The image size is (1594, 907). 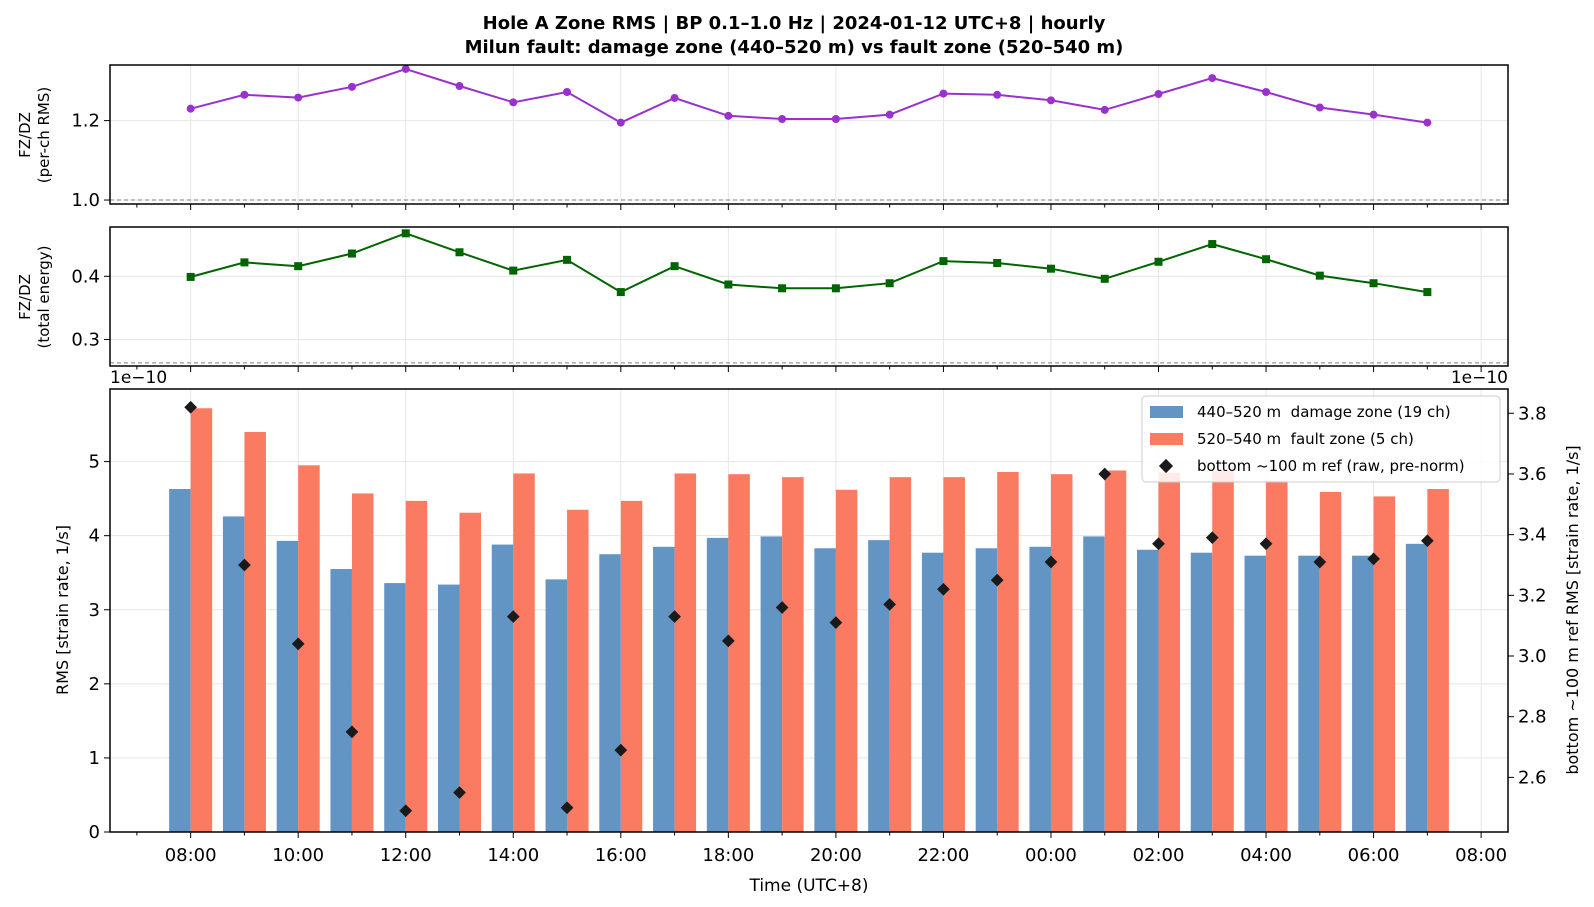 What do you see at coordinates (44, 296) in the screenshot?
I see `ylabel-line2: (total energy)` at bounding box center [44, 296].